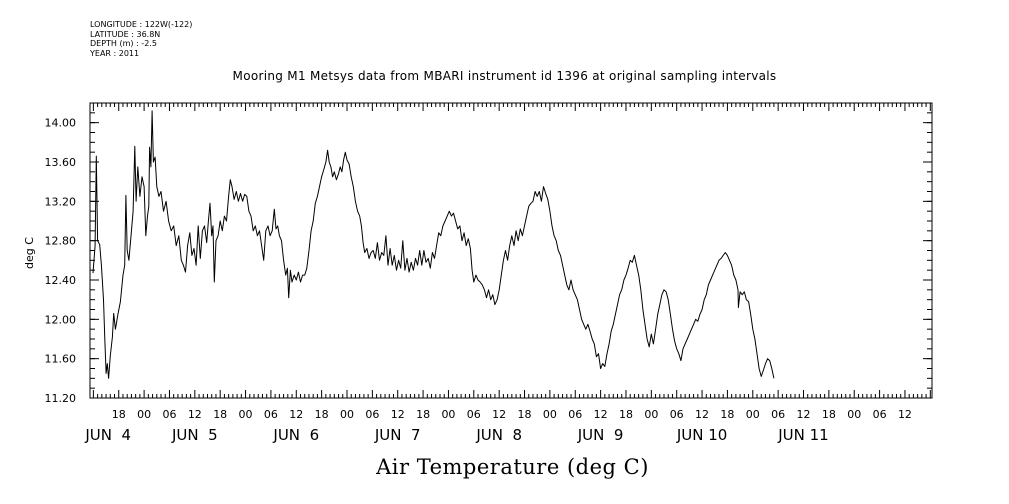  I want to click on date-label: JUN 7, so click(397, 435).